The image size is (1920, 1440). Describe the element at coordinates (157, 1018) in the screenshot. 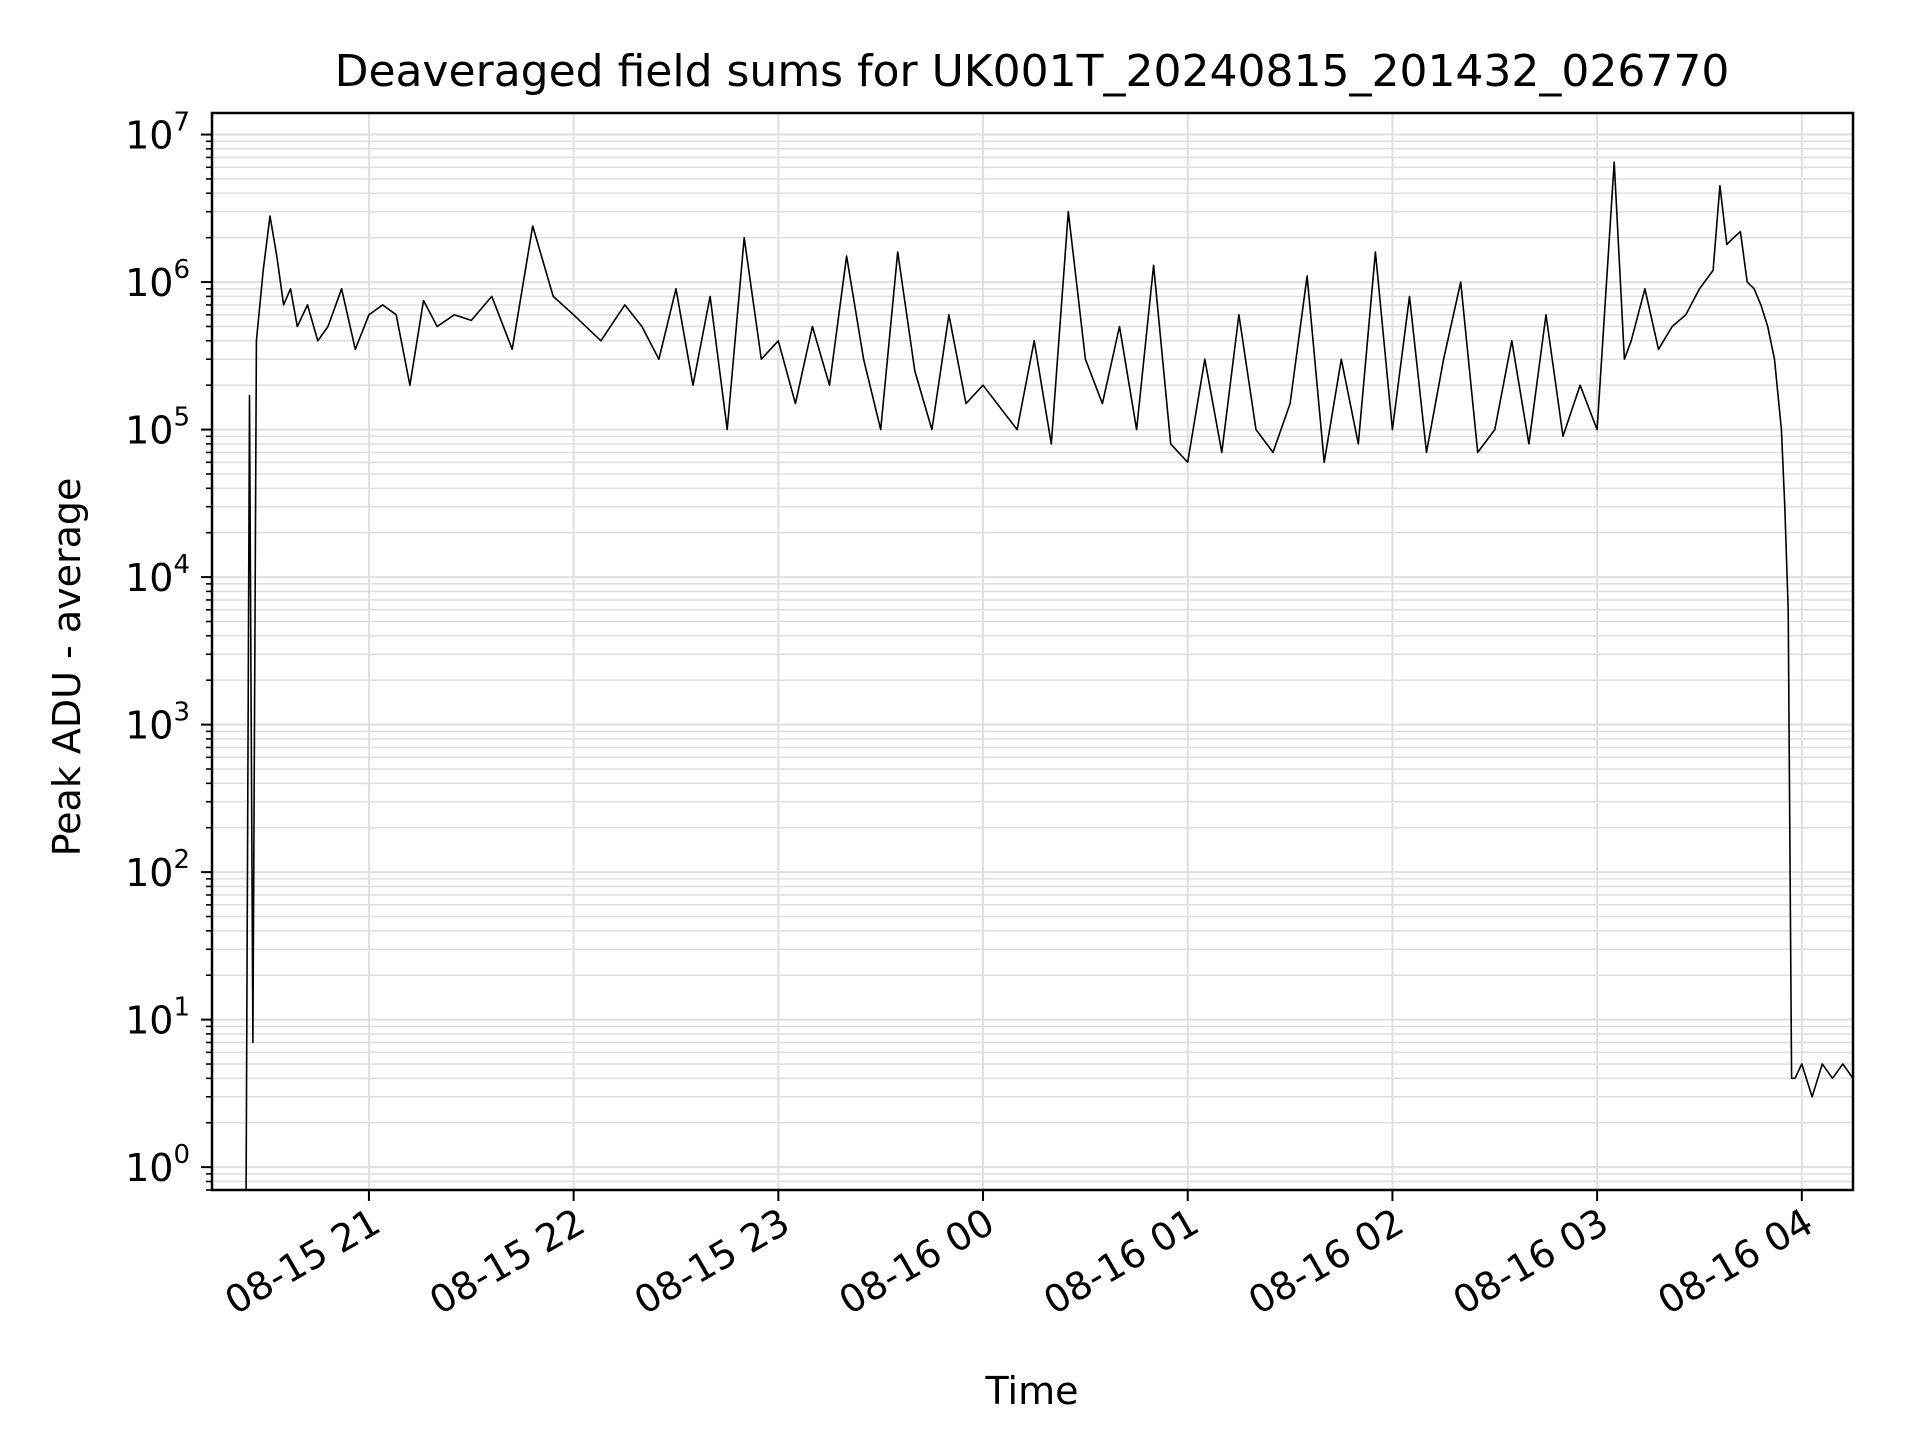

I see `y-tick-label: 10¹` at that location.